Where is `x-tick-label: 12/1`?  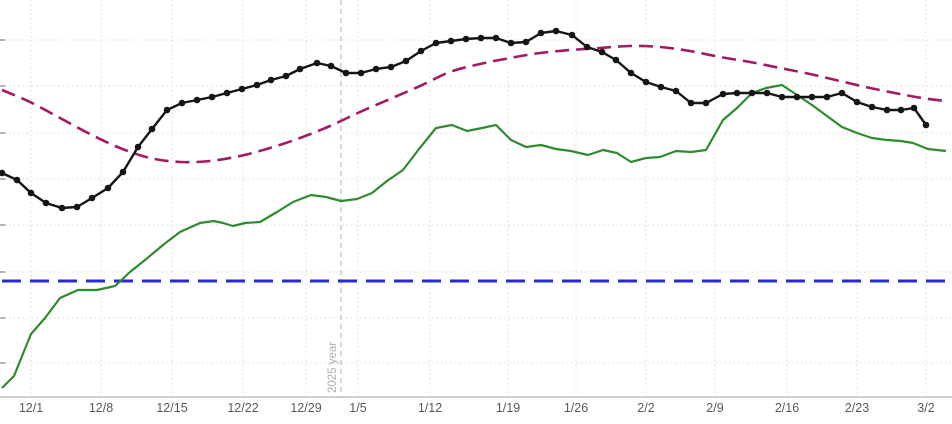 x-tick-label: 12/1 is located at coordinates (31, 408).